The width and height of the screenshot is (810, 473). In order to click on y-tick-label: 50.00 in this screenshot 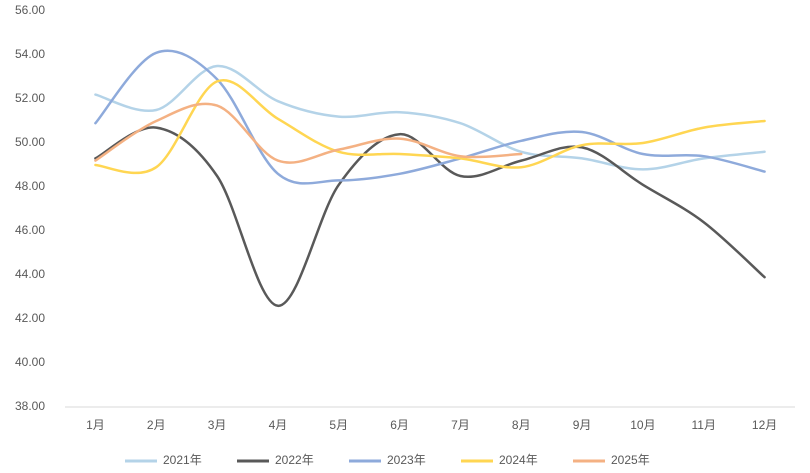, I will do `click(30, 142)`.